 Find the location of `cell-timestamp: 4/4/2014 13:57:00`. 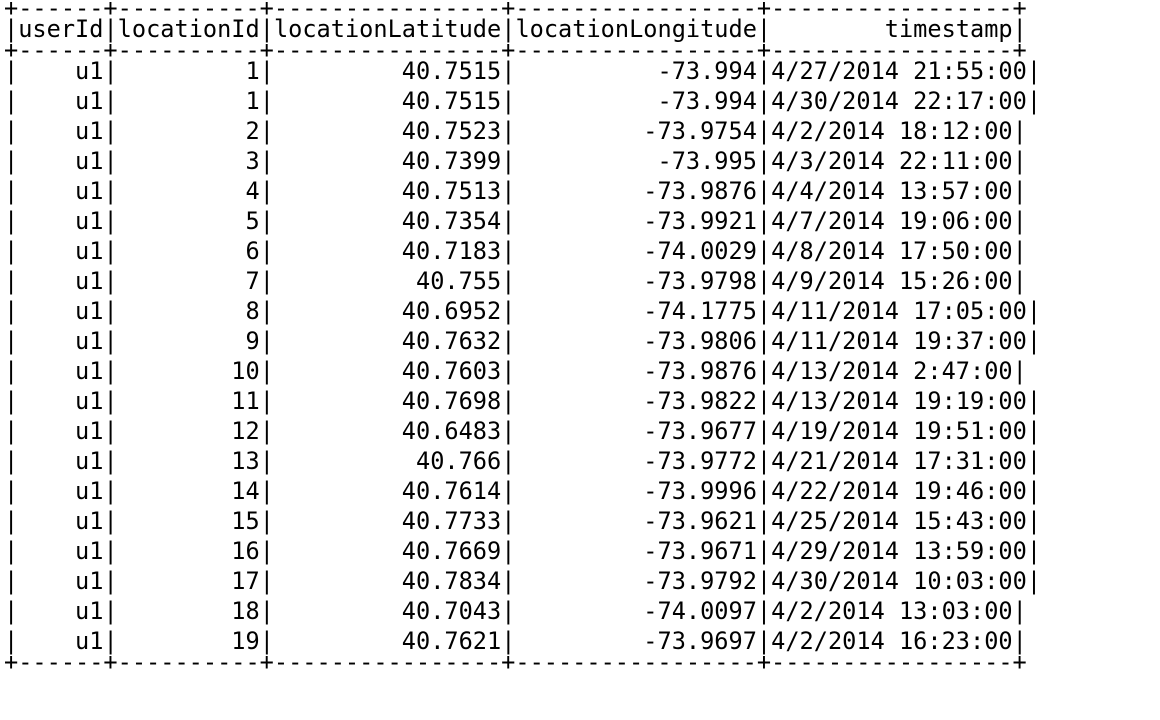

cell-timestamp: 4/4/2014 13:57:00 is located at coordinates (892, 191).